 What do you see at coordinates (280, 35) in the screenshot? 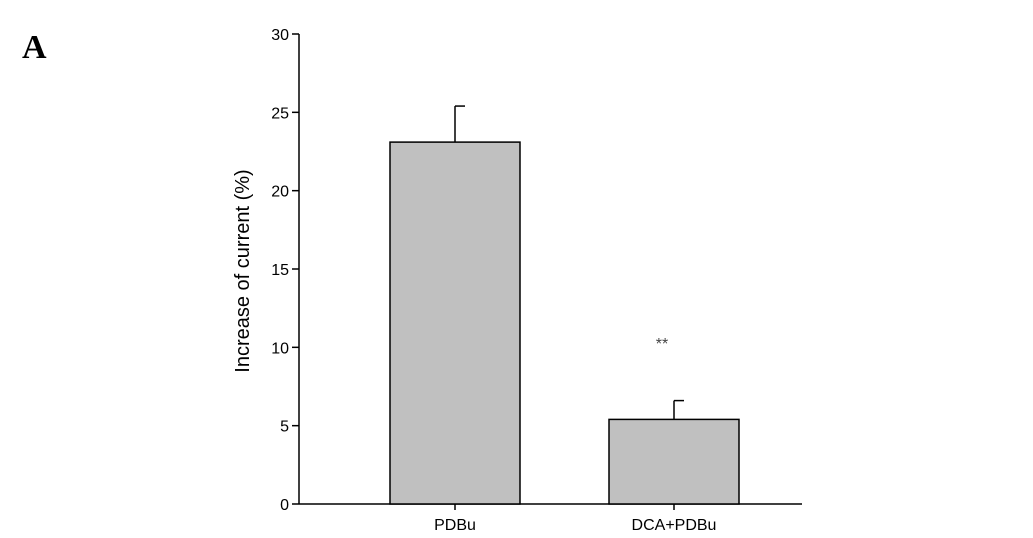
I see `y-tick-label: 30` at bounding box center [280, 35].